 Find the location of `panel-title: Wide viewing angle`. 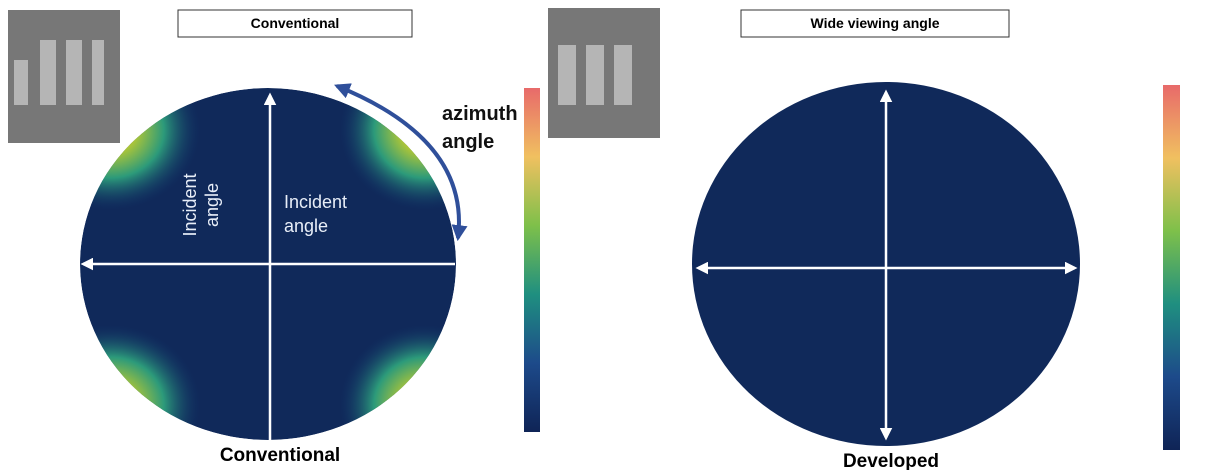

panel-title: Wide viewing angle is located at coordinates (874, 23).